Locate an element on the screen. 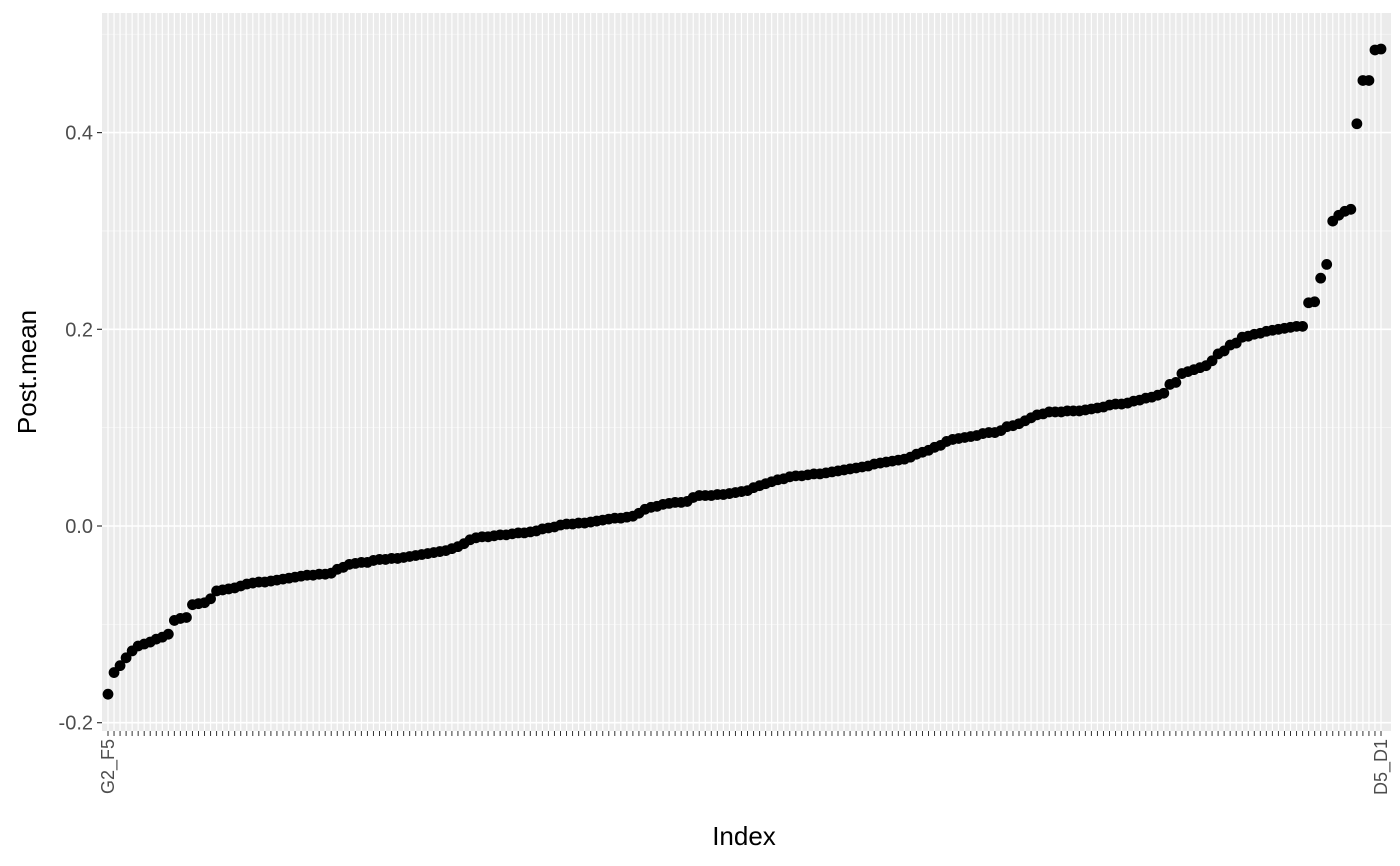 The height and width of the screenshot is (866, 1400). x-tick-labels: G2_F5 D5_D1 is located at coordinates (745, 767).